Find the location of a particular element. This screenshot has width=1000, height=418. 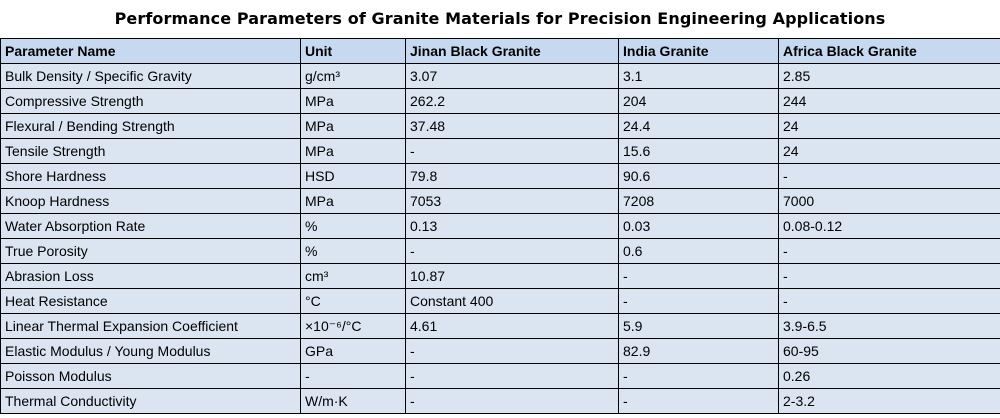

cell-unit: cm³ is located at coordinates (353, 276).